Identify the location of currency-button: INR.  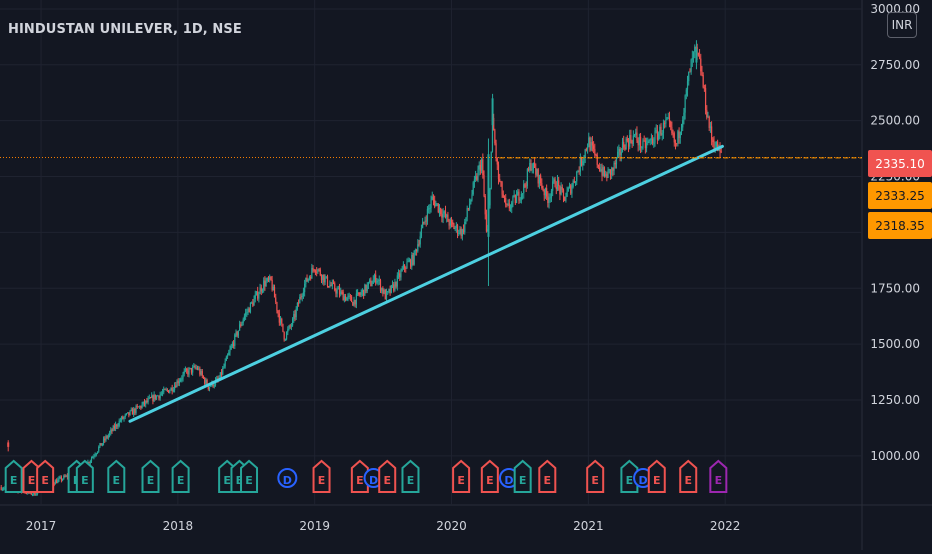
(902, 25).